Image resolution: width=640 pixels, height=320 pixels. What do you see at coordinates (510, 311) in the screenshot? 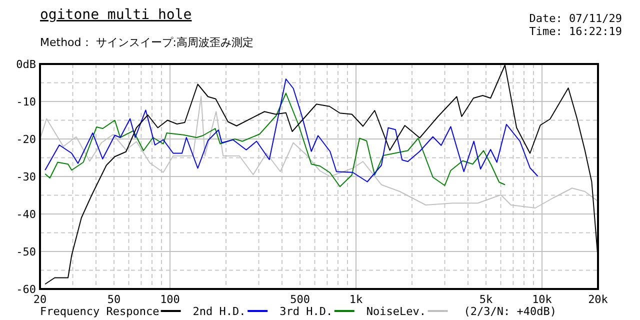
I see `text: (2/3/N: +40dB)` at bounding box center [510, 311].